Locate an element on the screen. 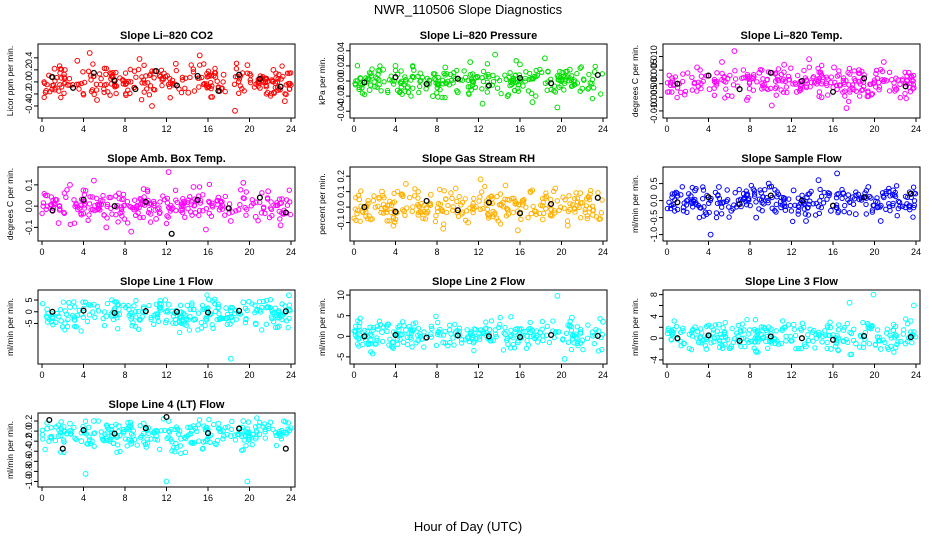 The width and height of the screenshot is (936, 540). x-tick-label: 0 is located at coordinates (666, 252).